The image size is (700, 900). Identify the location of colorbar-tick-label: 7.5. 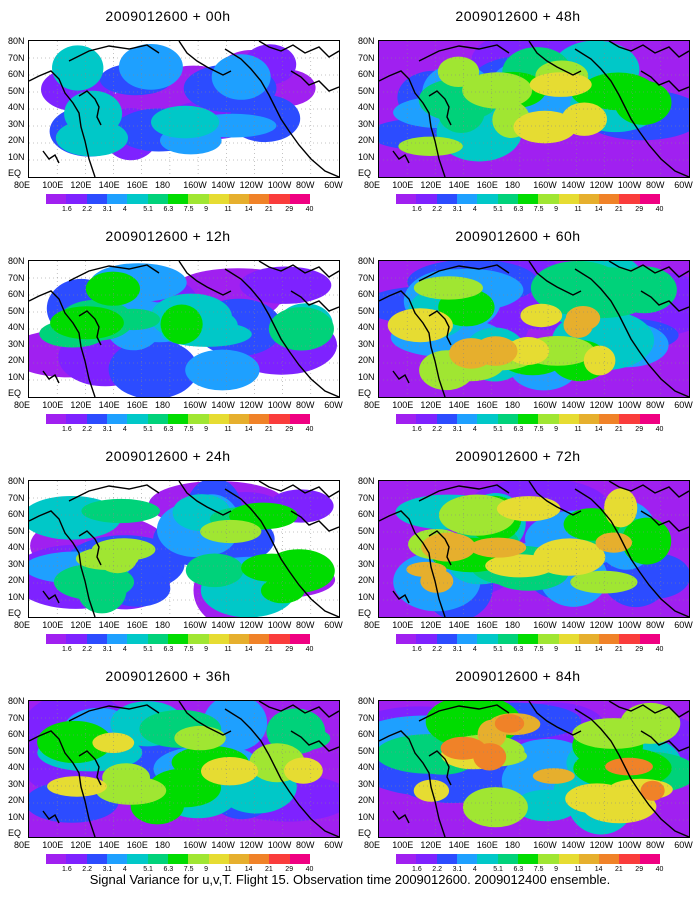
(188, 209).